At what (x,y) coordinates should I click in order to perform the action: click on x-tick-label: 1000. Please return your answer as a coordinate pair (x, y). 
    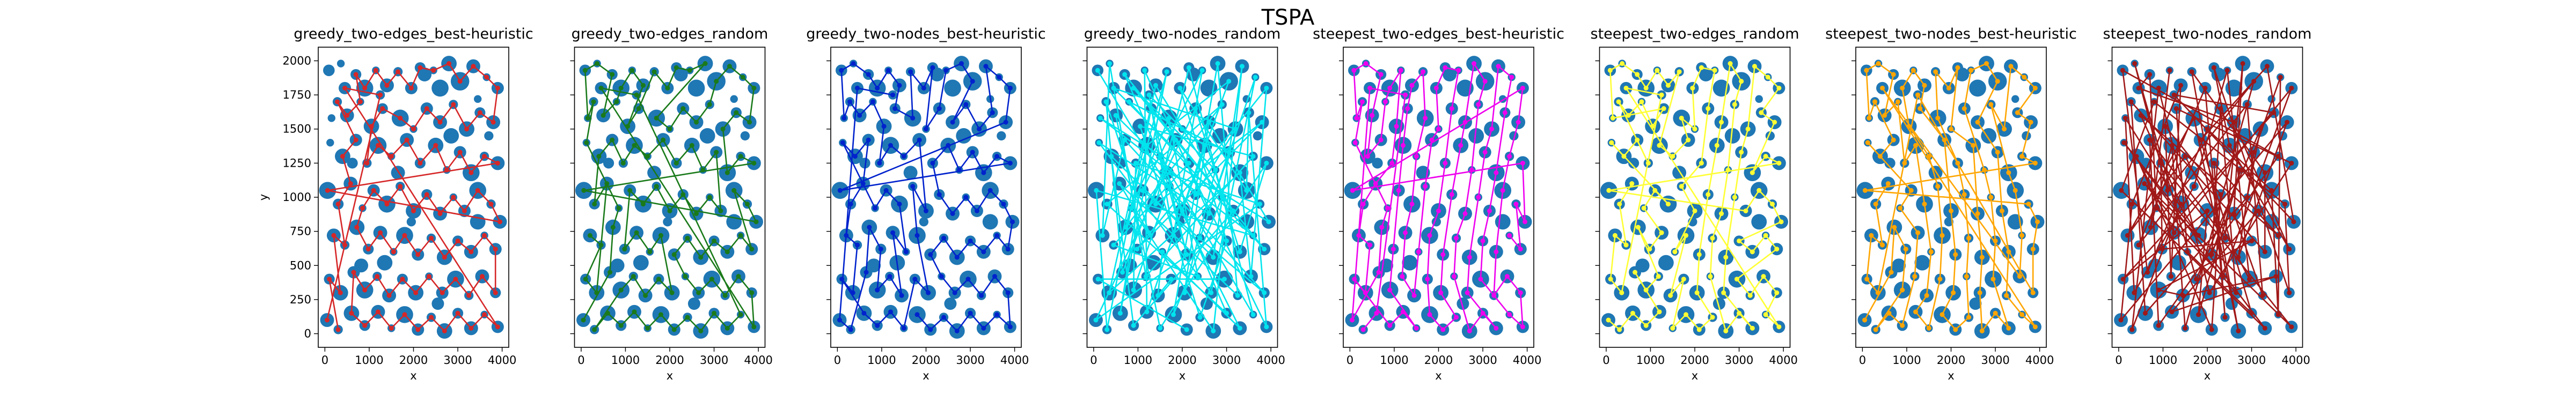
    Looking at the image, I should click on (625, 361).